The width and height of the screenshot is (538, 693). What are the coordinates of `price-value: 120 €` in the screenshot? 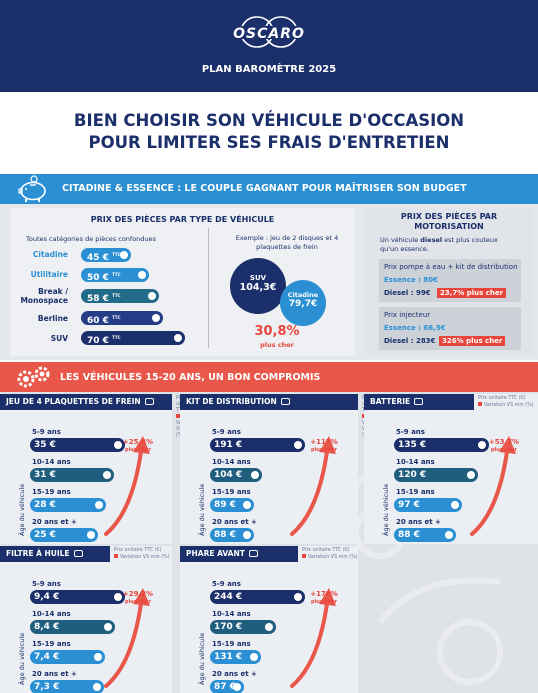 It's located at (412, 475).